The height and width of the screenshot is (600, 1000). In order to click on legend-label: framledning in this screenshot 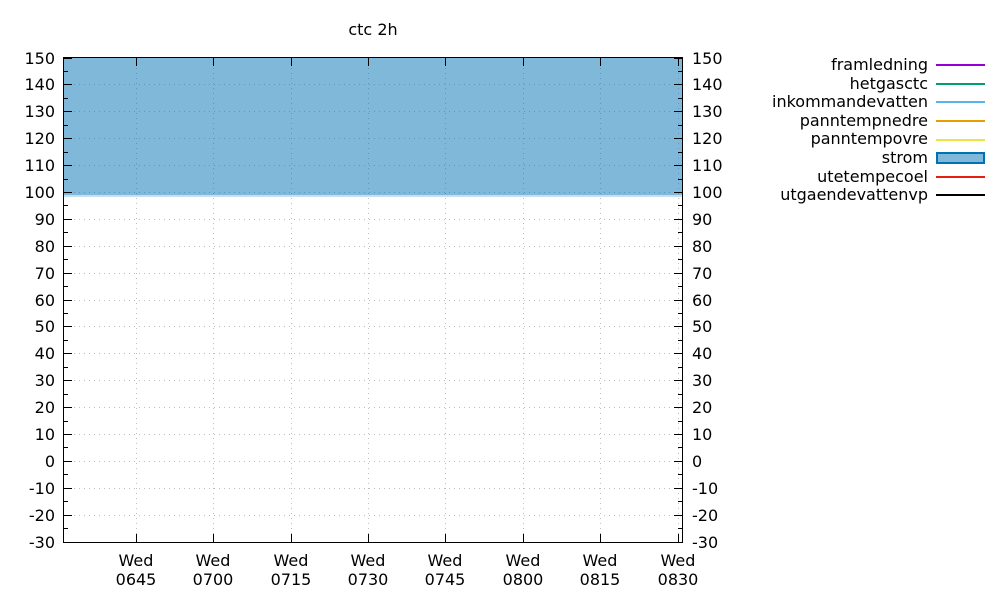, I will do `click(879, 64)`.